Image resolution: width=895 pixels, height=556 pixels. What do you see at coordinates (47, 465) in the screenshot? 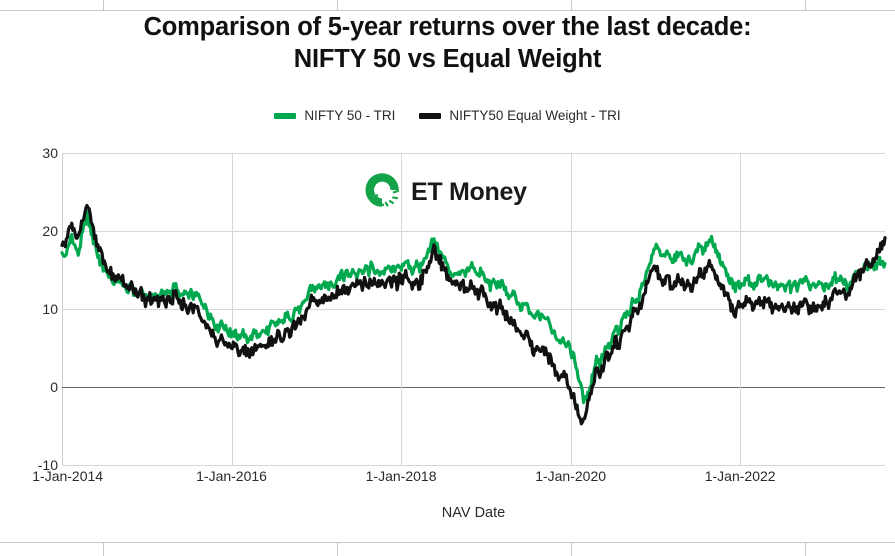
I see `y-axis-tick-label: -10` at bounding box center [47, 465].